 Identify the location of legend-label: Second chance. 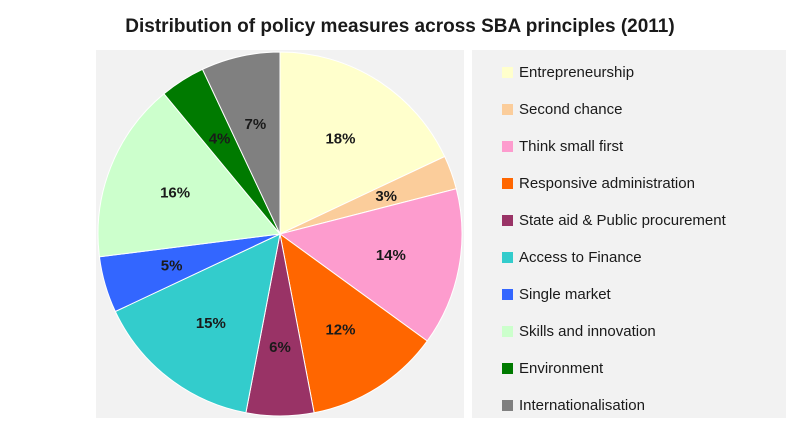
(571, 109).